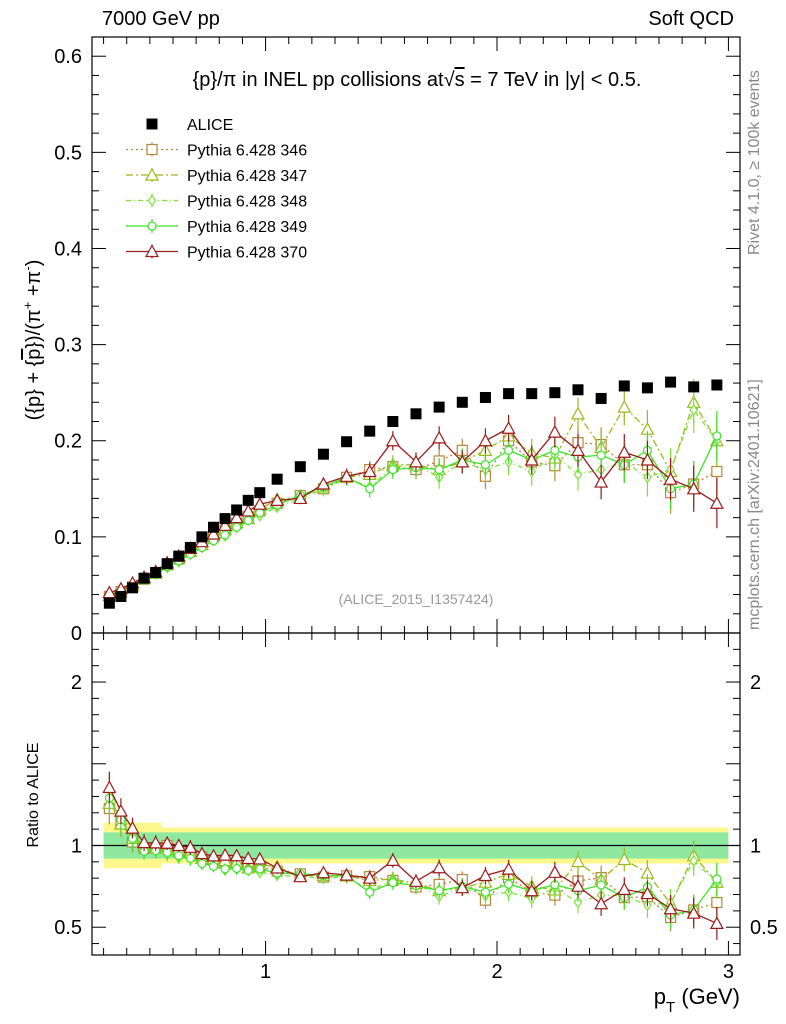  Describe the element at coordinates (76, 683) in the screenshot. I see `ratio-y-tick-label: 2` at that location.